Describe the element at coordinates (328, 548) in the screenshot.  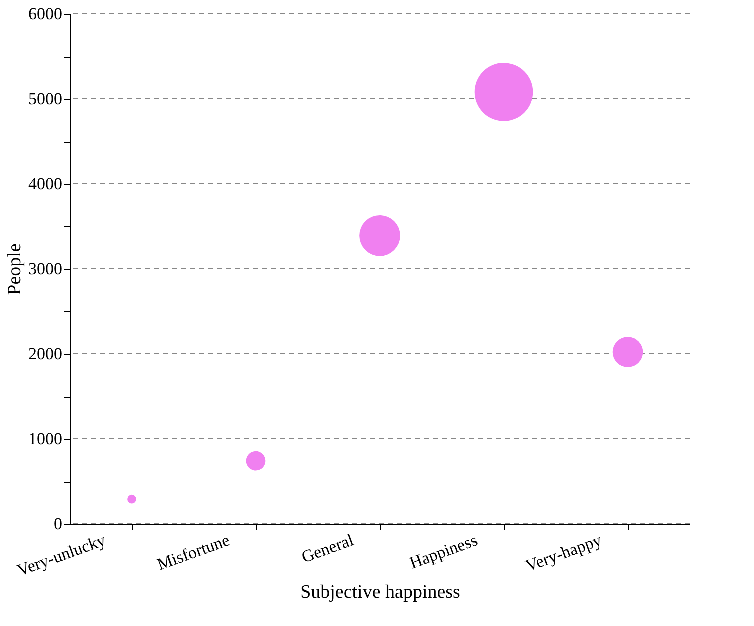
I see `x-tick-label: General` at that location.